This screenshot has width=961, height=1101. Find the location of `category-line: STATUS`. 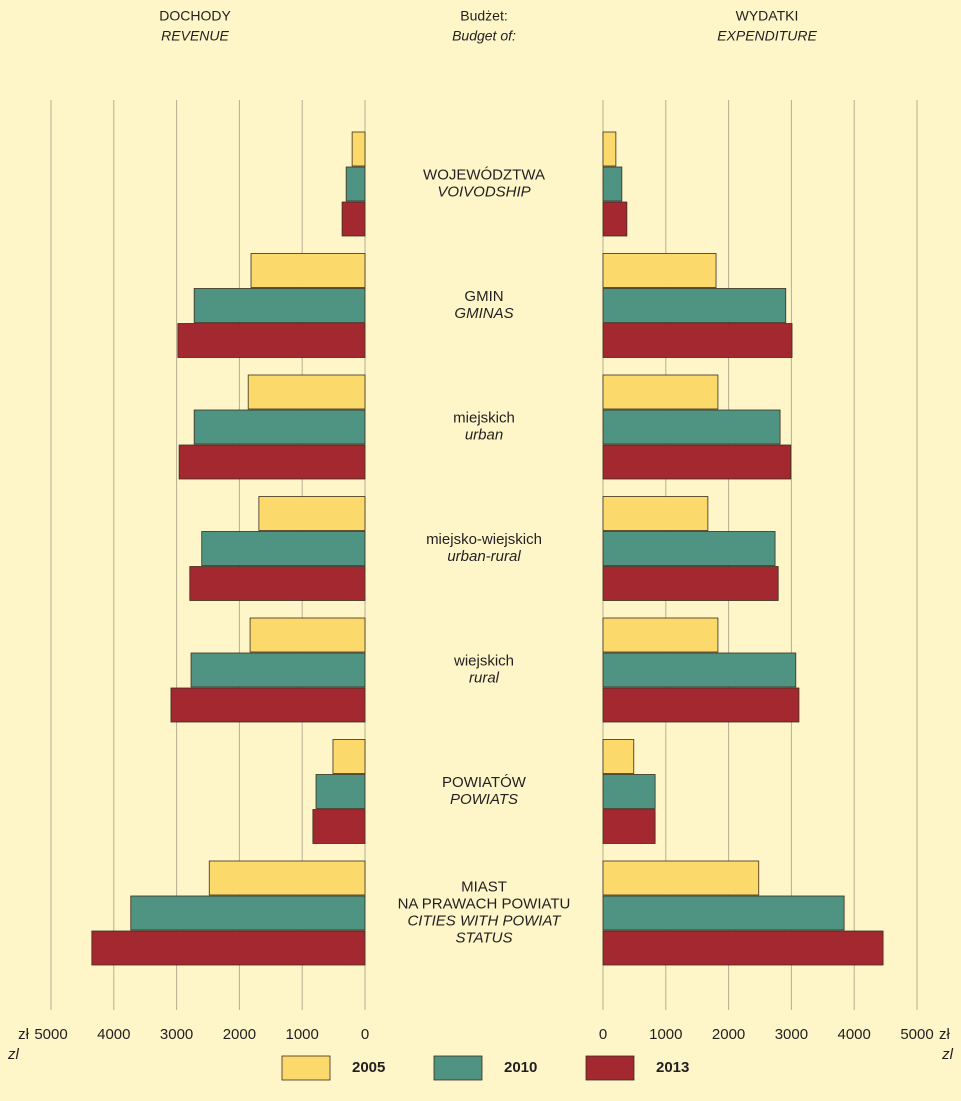

category-line: STATUS is located at coordinates (484, 937).